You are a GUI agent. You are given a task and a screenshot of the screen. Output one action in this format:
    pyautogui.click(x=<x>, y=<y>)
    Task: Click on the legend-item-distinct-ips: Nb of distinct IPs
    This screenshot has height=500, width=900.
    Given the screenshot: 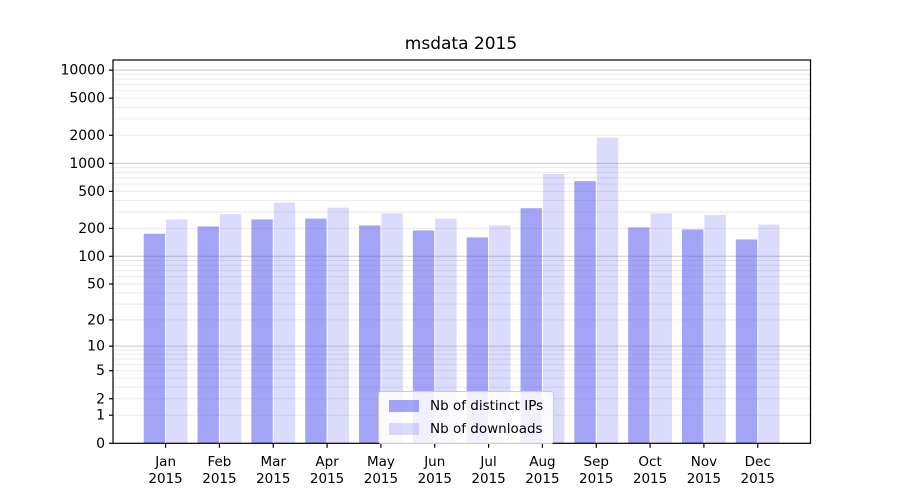 What is the action you would take?
    pyautogui.click(x=466, y=406)
    